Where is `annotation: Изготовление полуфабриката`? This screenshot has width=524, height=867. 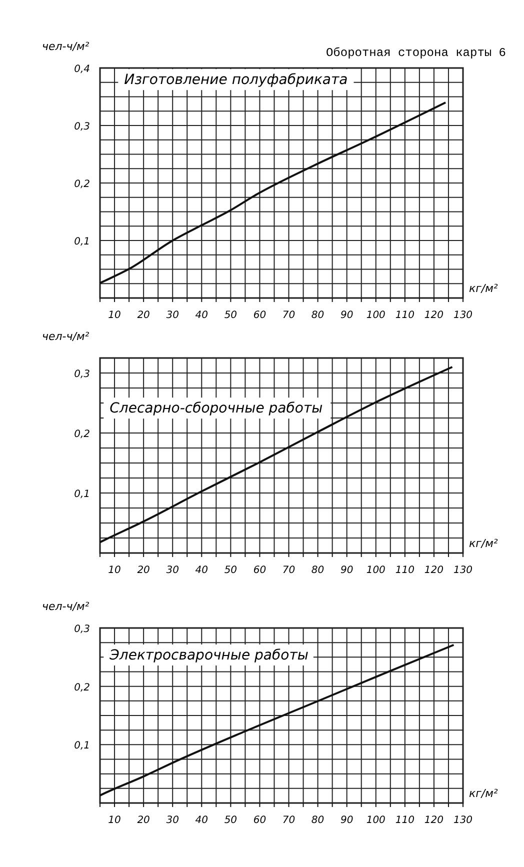 annotation: Изготовление полуфабриката is located at coordinates (236, 80).